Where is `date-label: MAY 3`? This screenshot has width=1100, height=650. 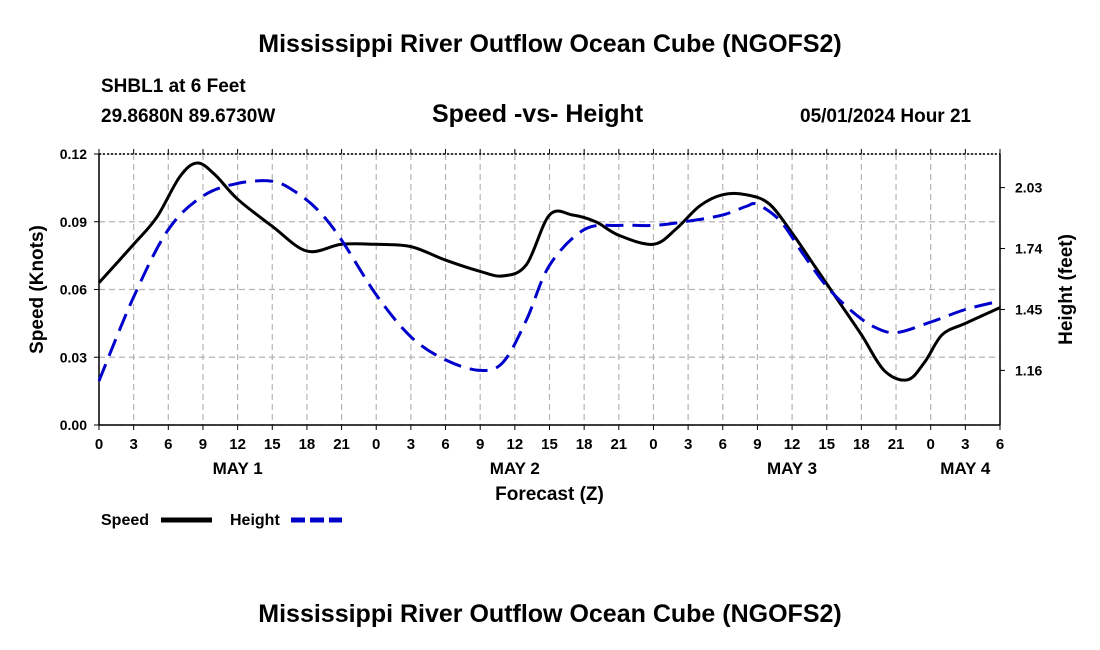 date-label: MAY 3 is located at coordinates (792, 468).